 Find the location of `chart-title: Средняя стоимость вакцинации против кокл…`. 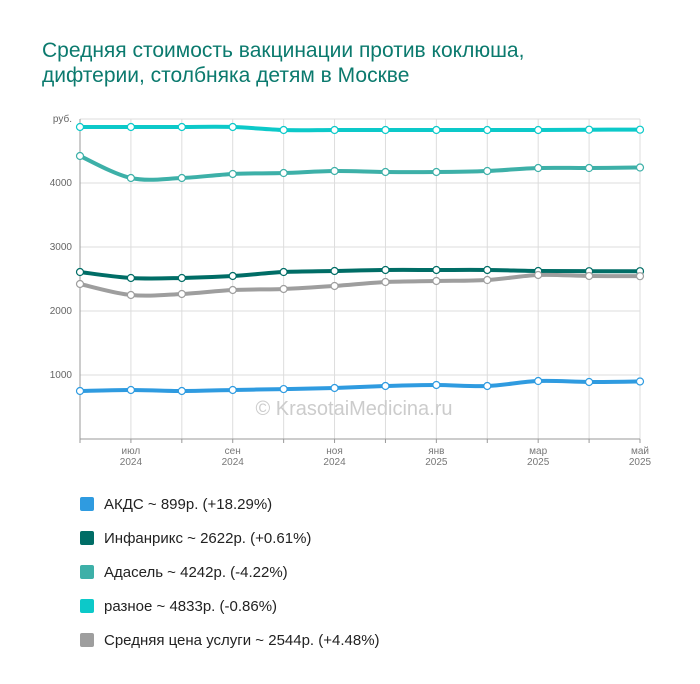

chart-title: Средняя стоимость вакцинации против кокл… is located at coordinates (283, 63).